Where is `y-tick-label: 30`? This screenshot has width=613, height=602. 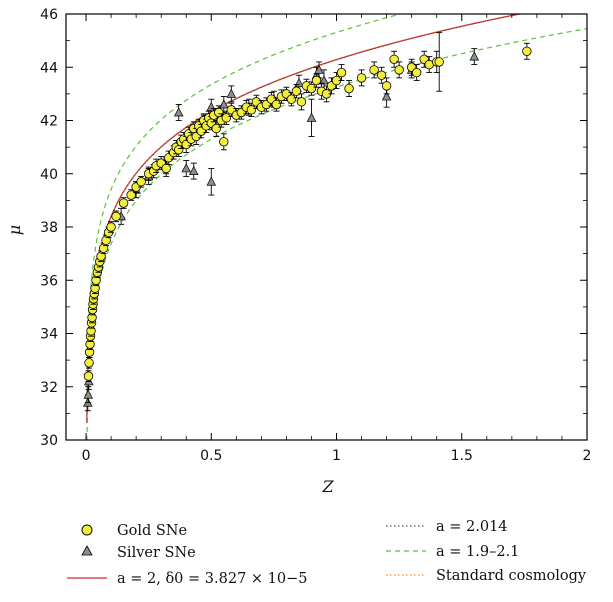 y-tick-label: 30 is located at coordinates (49, 441).